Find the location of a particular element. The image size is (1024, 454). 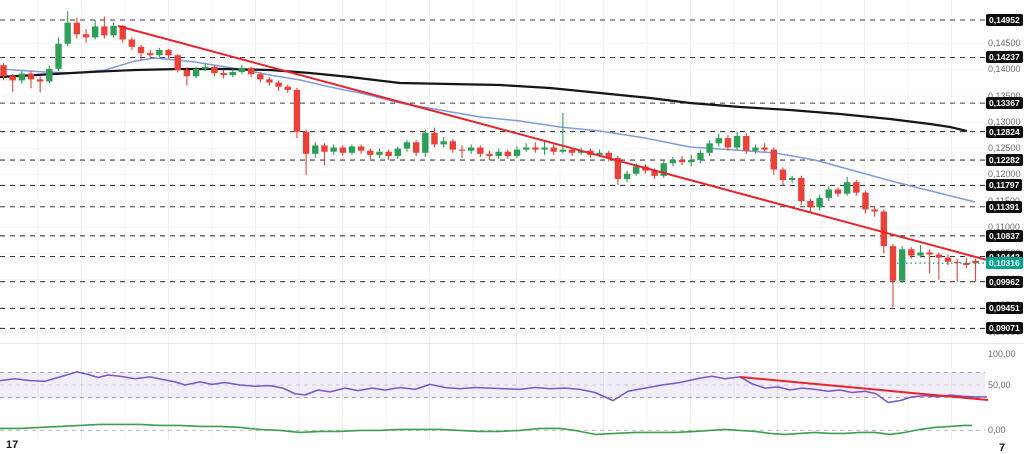

price-level-badge: 0,09451 is located at coordinates (1004, 308).